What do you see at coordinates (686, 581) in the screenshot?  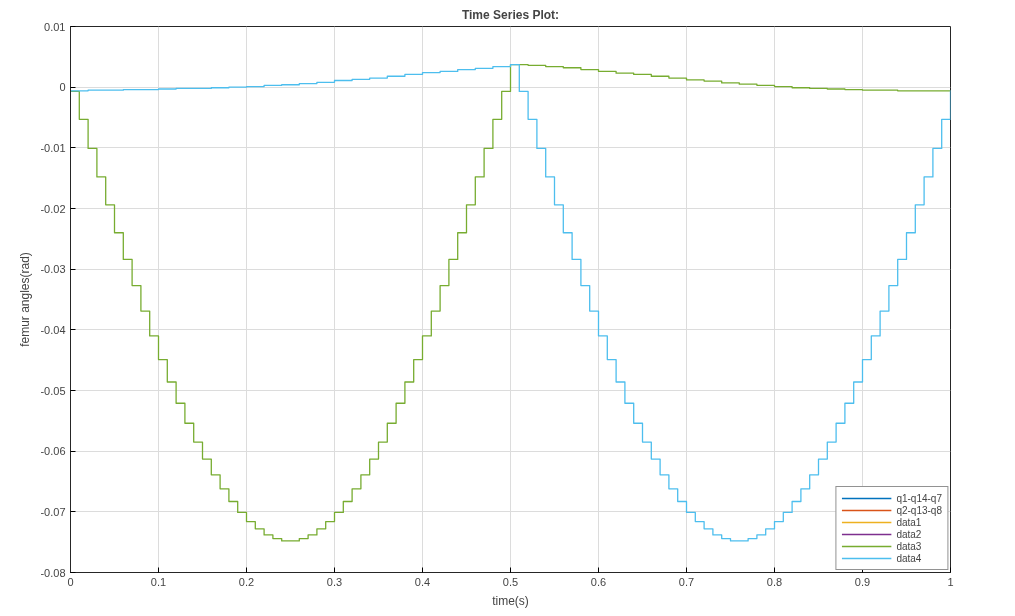 I see `x-tick-label: 0.7` at bounding box center [686, 581].